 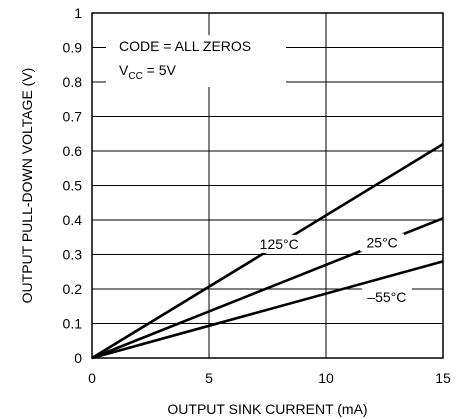 I want to click on series-label-2: –55°C, so click(x=386, y=297).